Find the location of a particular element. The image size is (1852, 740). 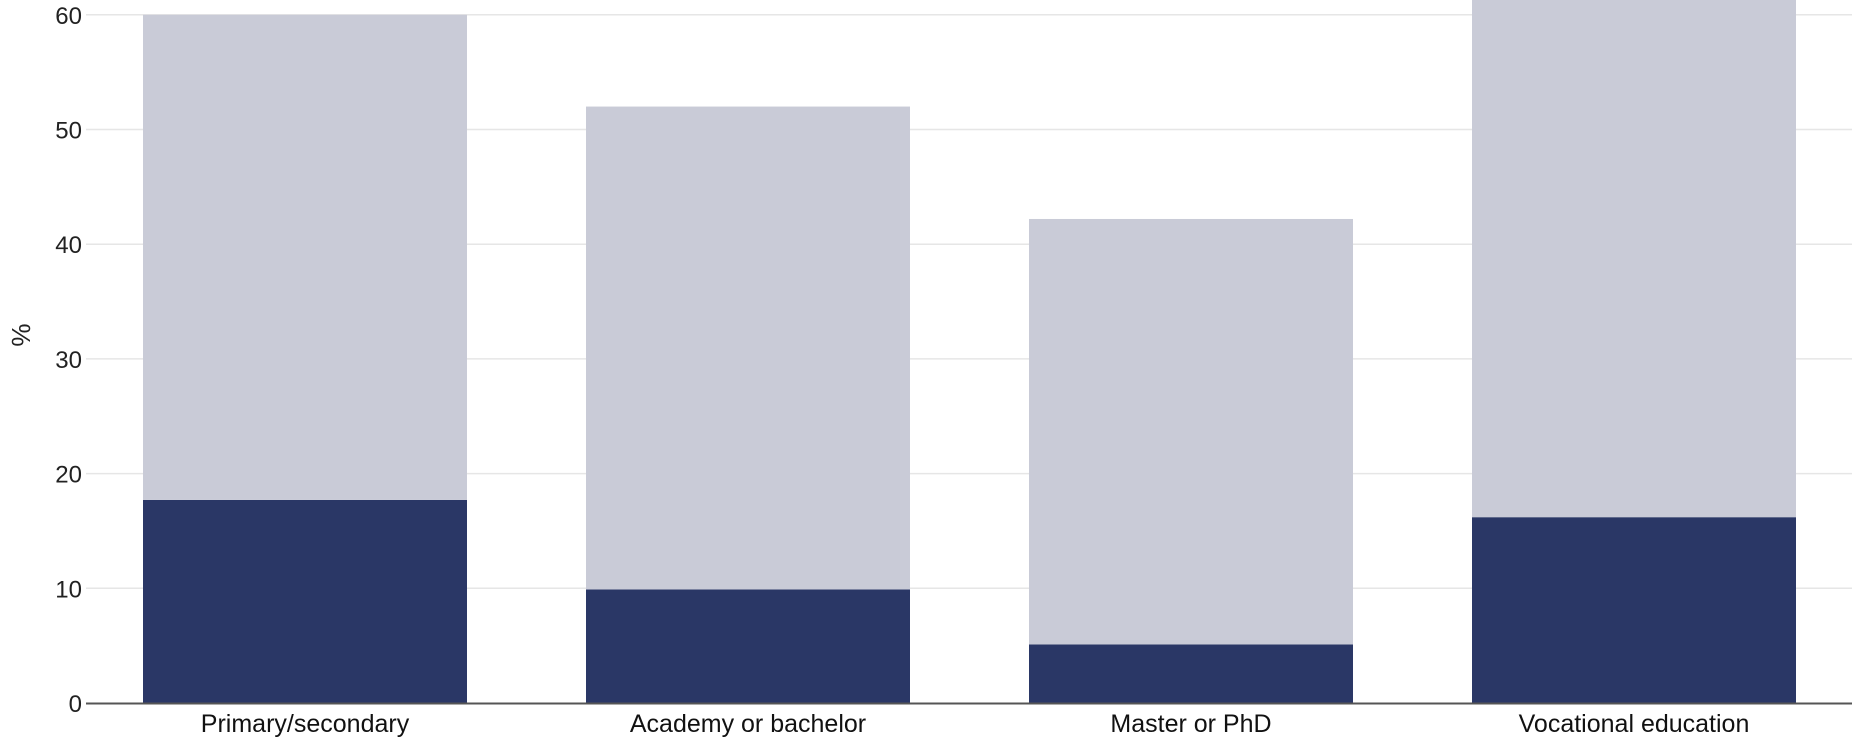

y-tick-label: 40 is located at coordinates (68, 245).